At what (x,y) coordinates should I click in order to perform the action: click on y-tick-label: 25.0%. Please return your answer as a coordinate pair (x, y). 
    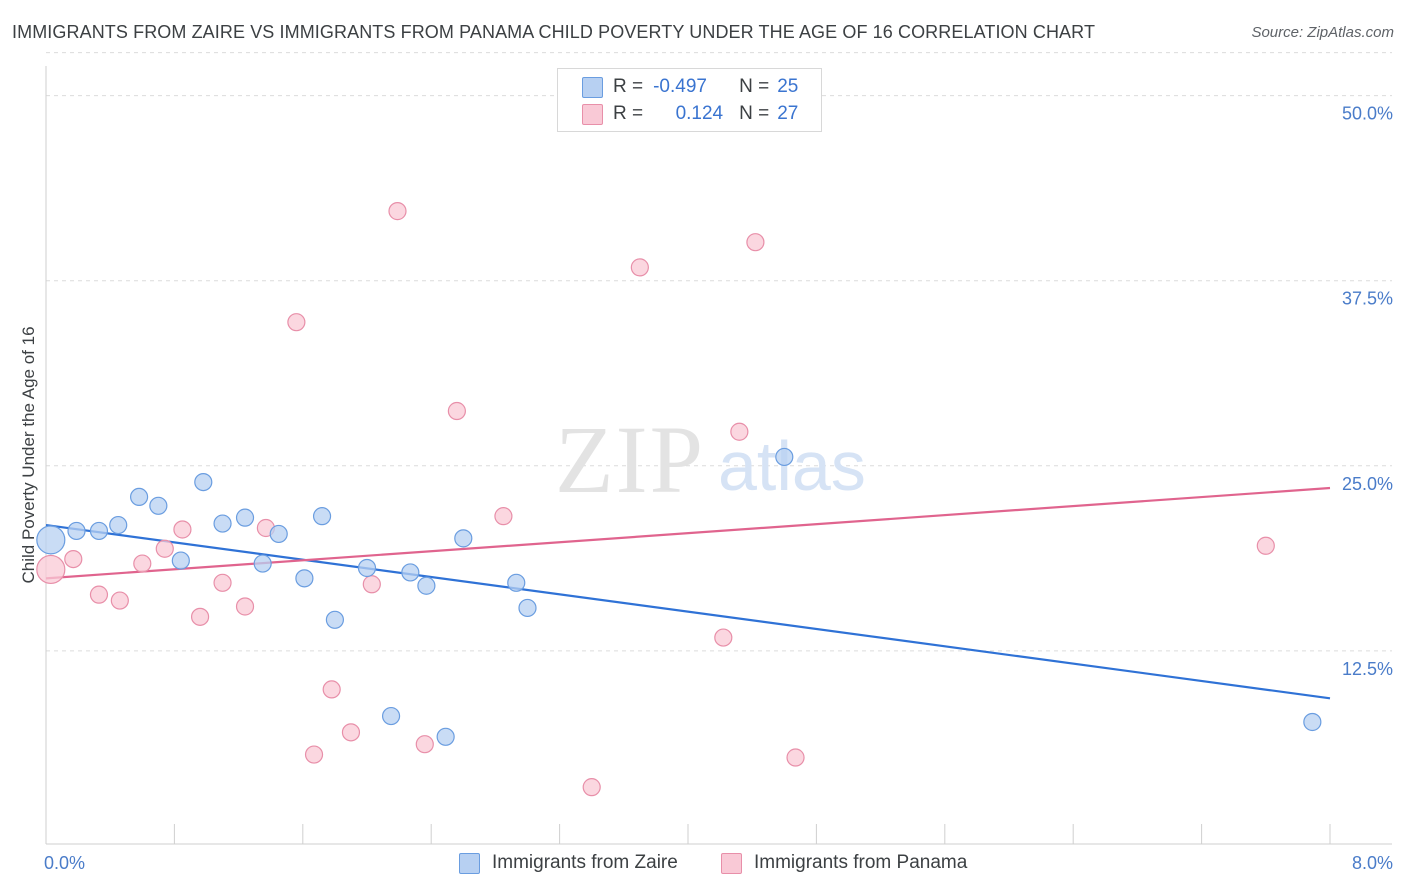
    Looking at the image, I should click on (1367, 484).